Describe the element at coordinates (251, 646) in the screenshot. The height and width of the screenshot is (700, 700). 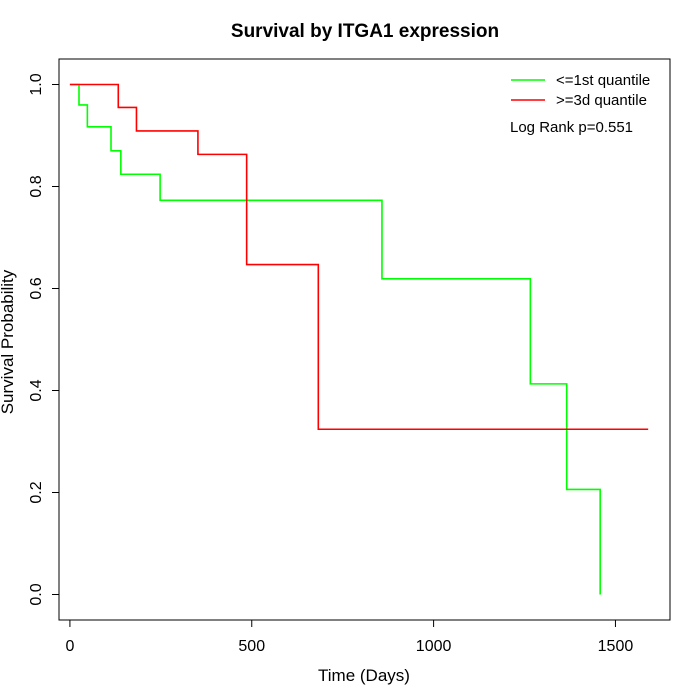
I see `x-tick-label: 500` at that location.